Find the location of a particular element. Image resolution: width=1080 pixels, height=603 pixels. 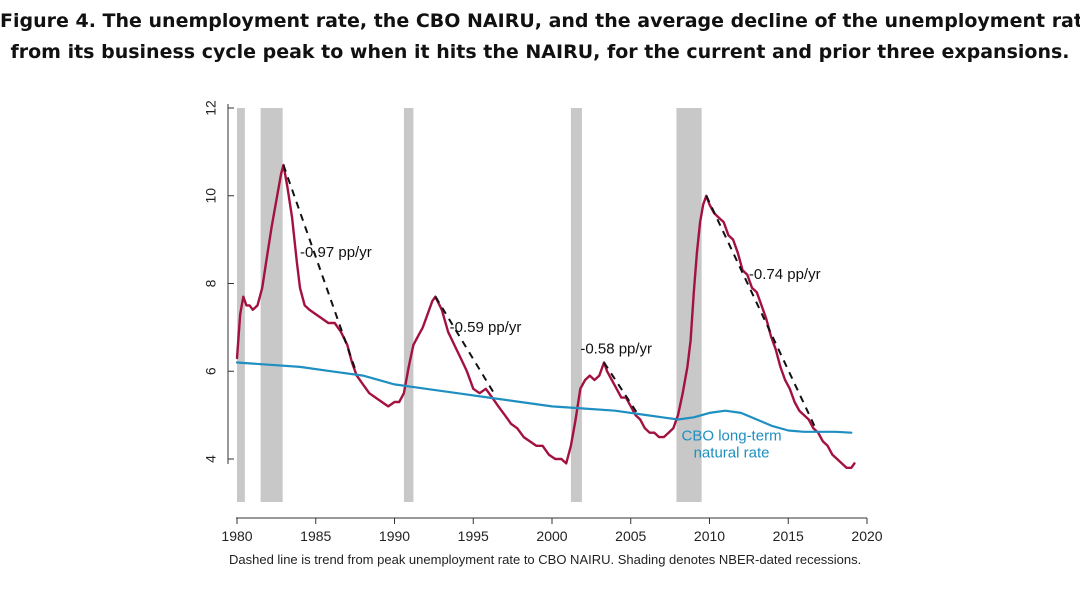

y-tick-label: 4 is located at coordinates (211, 459).